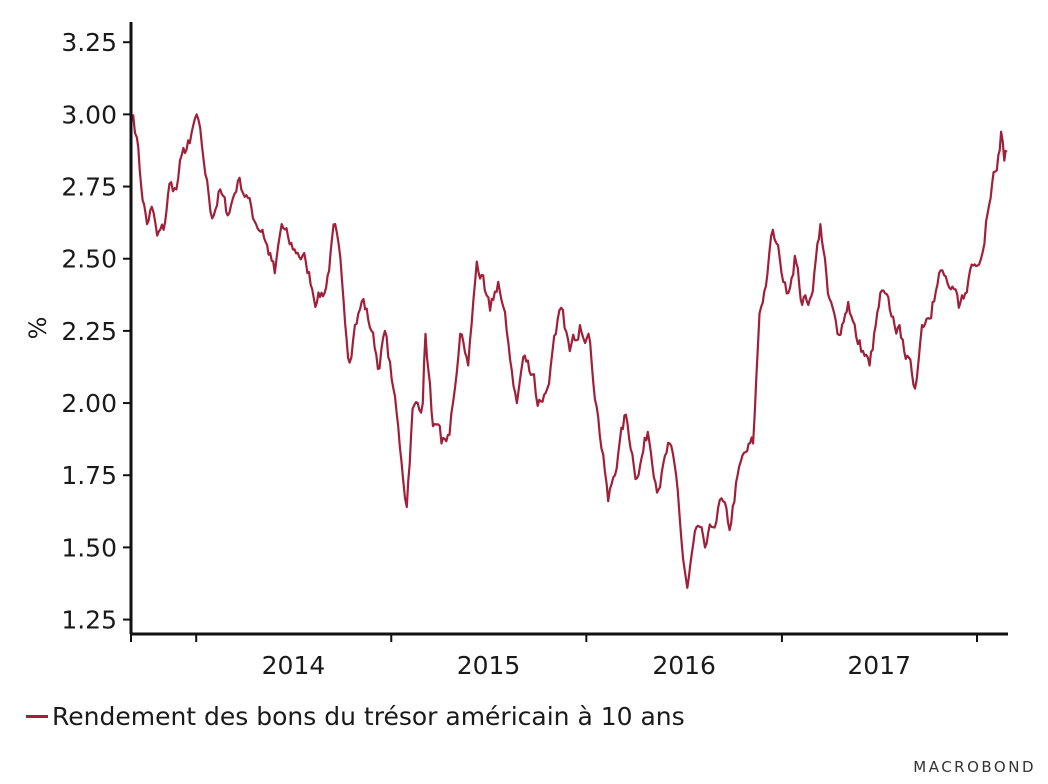 The height and width of the screenshot is (784, 1048). What do you see at coordinates (89, 475) in the screenshot?
I see `y-tick-label: 1.75` at bounding box center [89, 475].